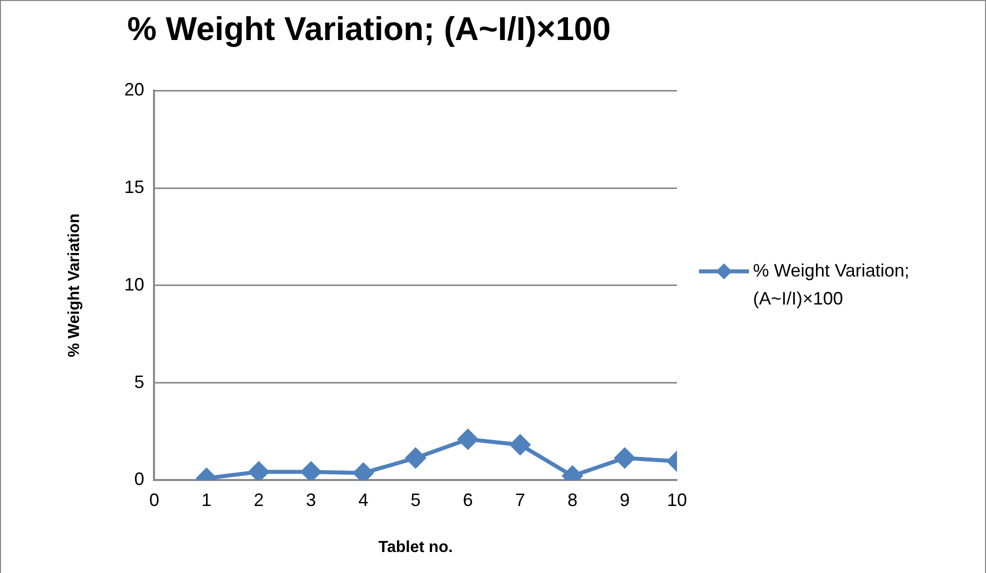 The width and height of the screenshot is (986, 573). What do you see at coordinates (363, 500) in the screenshot?
I see `x-tick-label: 4` at bounding box center [363, 500].